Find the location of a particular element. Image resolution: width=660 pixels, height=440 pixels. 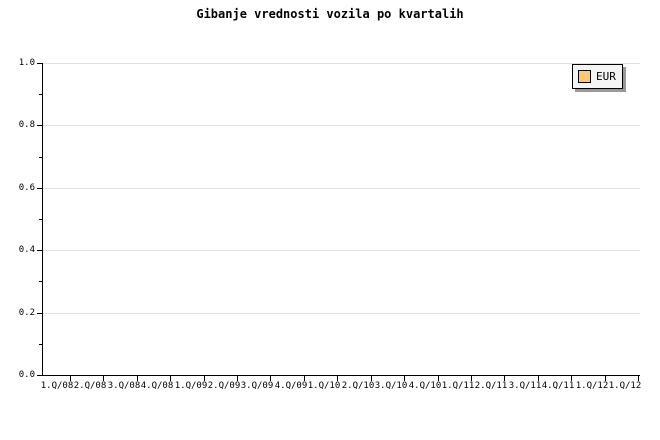

x-axis-label: 2.Q/10 is located at coordinates (358, 386).